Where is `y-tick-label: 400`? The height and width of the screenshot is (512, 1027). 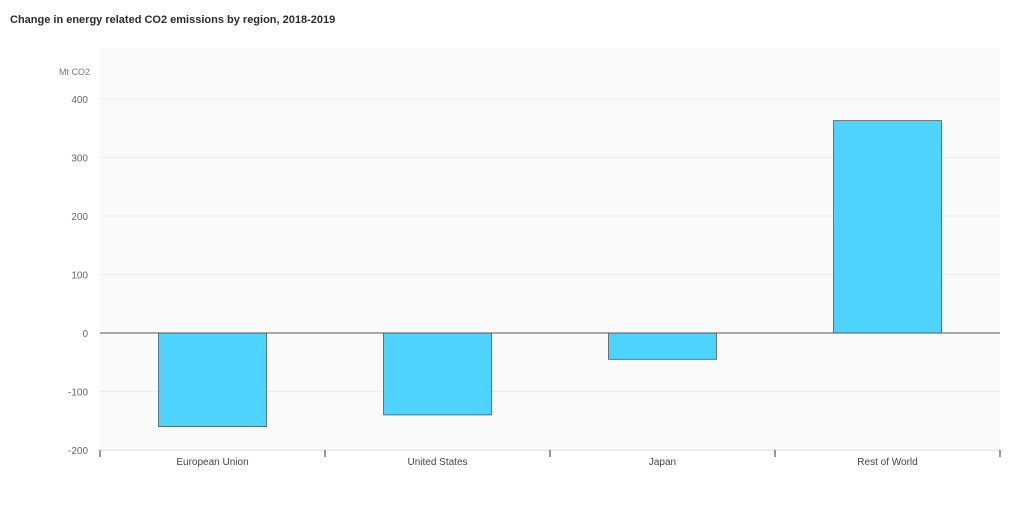
y-tick-label: 400 is located at coordinates (79, 100).